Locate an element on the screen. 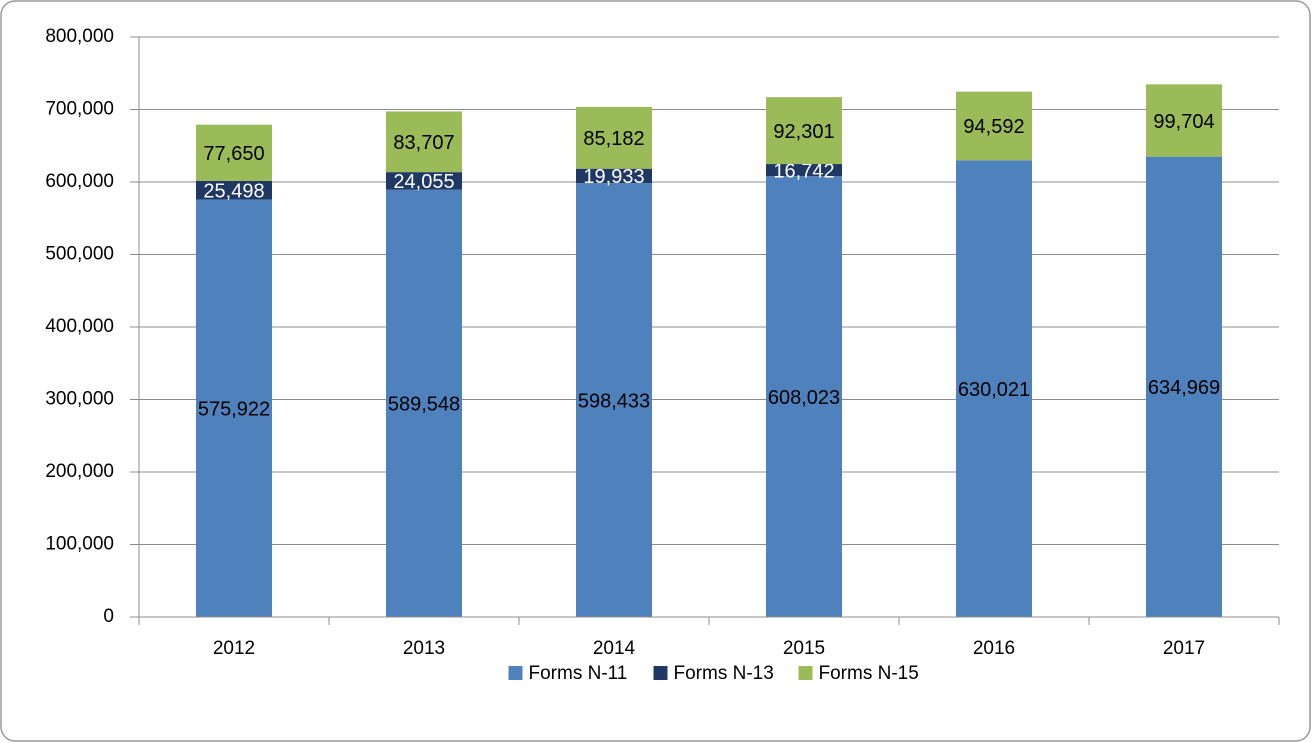  y-tick-label: 100,000 is located at coordinates (79, 544).